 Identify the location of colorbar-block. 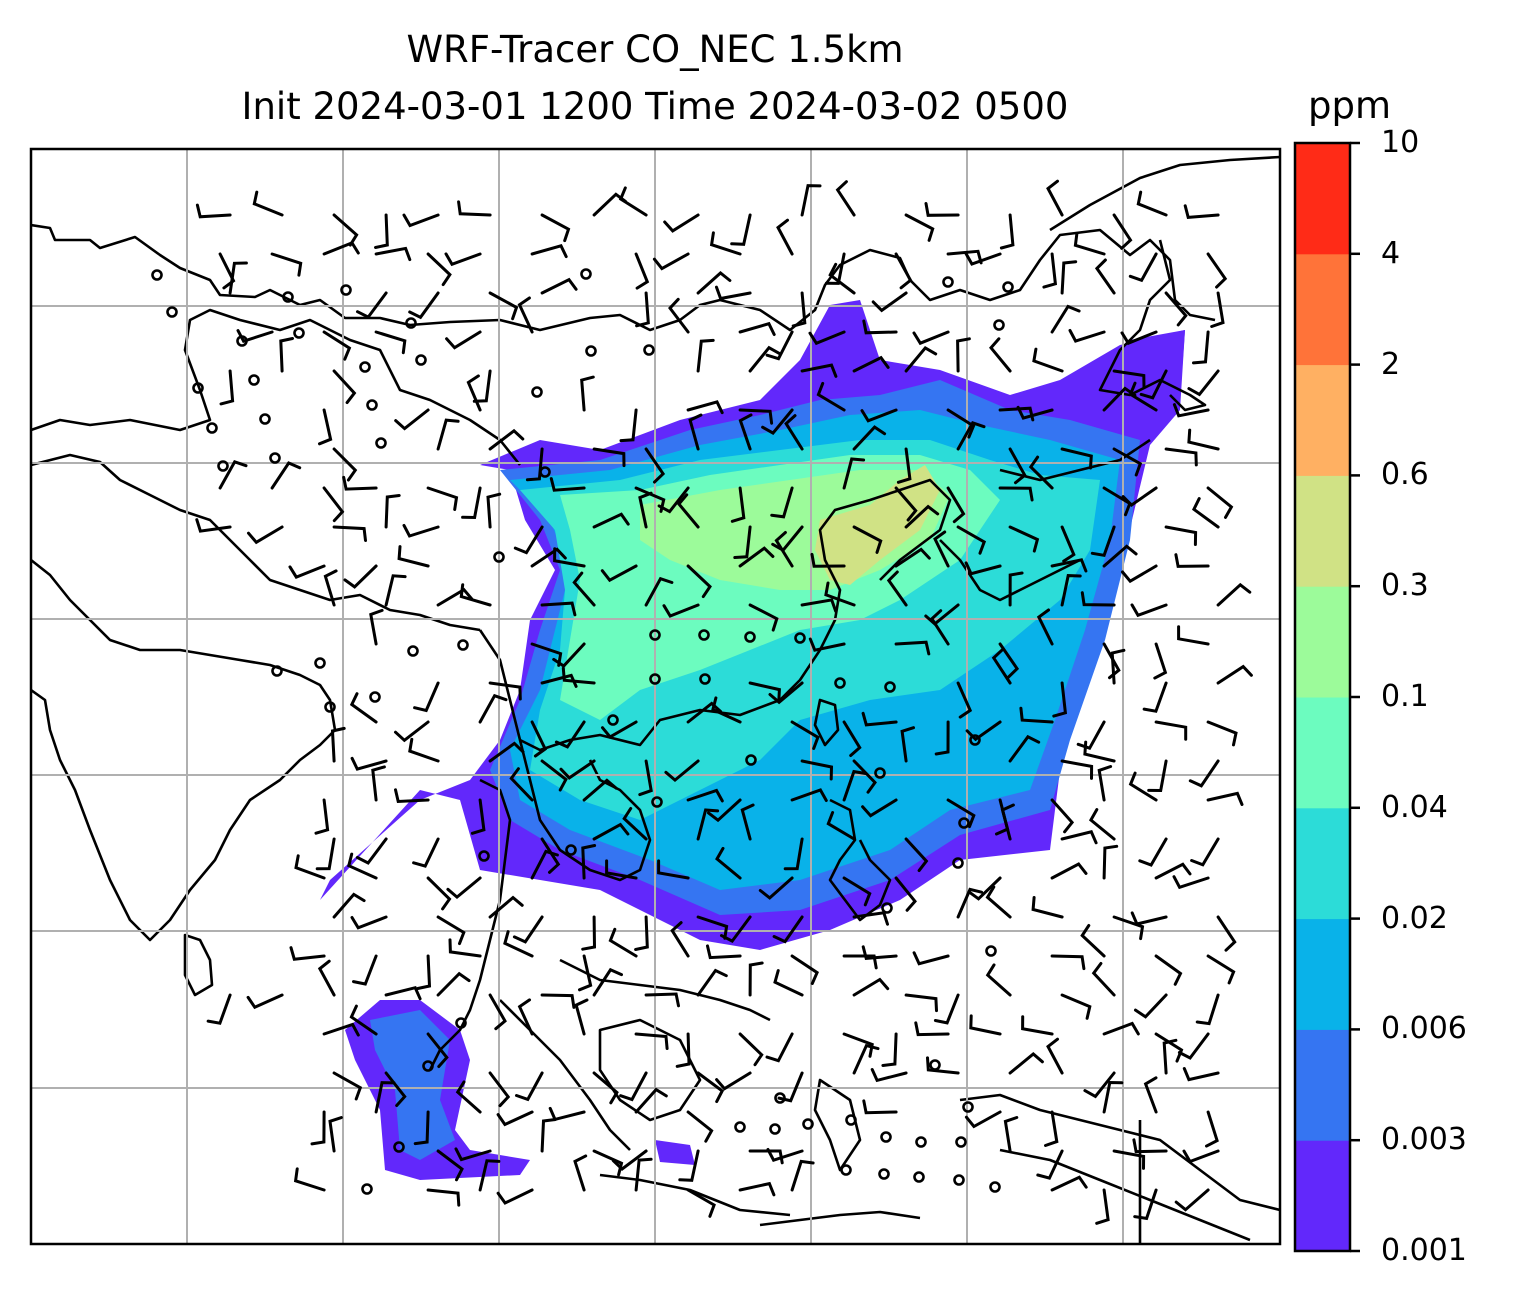
(1322, 642).